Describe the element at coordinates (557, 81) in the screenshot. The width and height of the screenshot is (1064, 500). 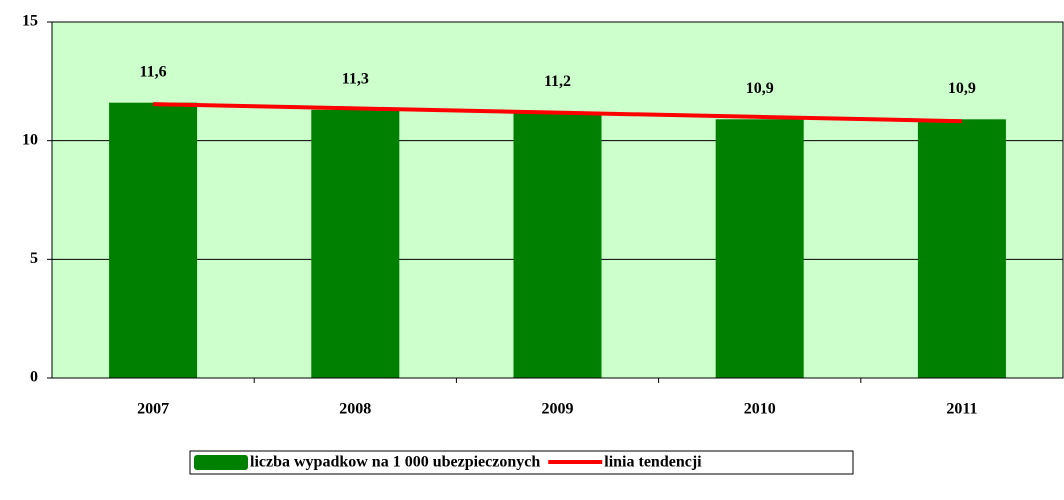
I see `data-label: 11,2` at that location.